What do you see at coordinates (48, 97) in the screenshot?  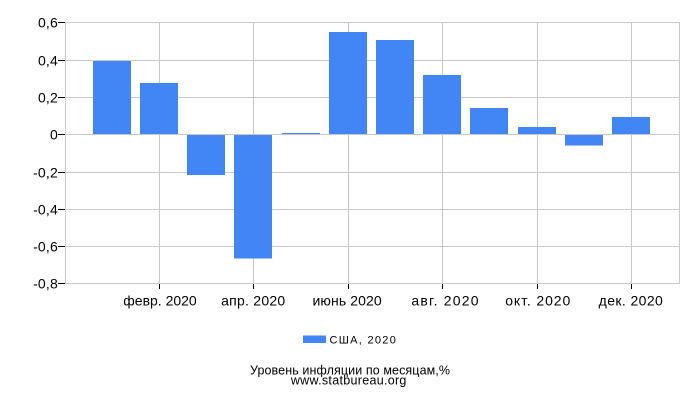 I see `svg-text: 0,2` at bounding box center [48, 97].